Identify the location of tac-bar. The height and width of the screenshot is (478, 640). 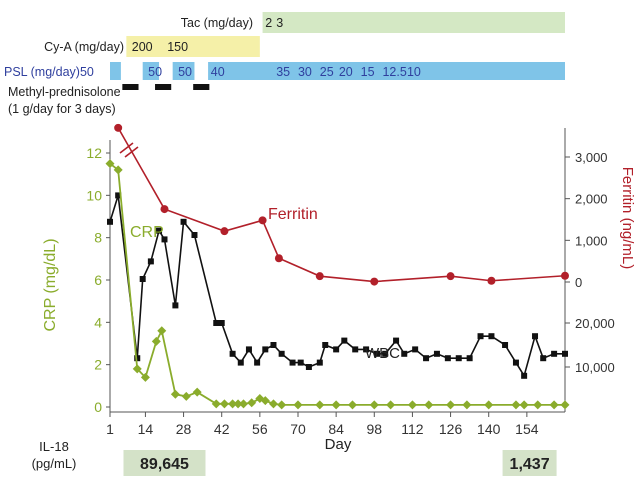
(413, 22).